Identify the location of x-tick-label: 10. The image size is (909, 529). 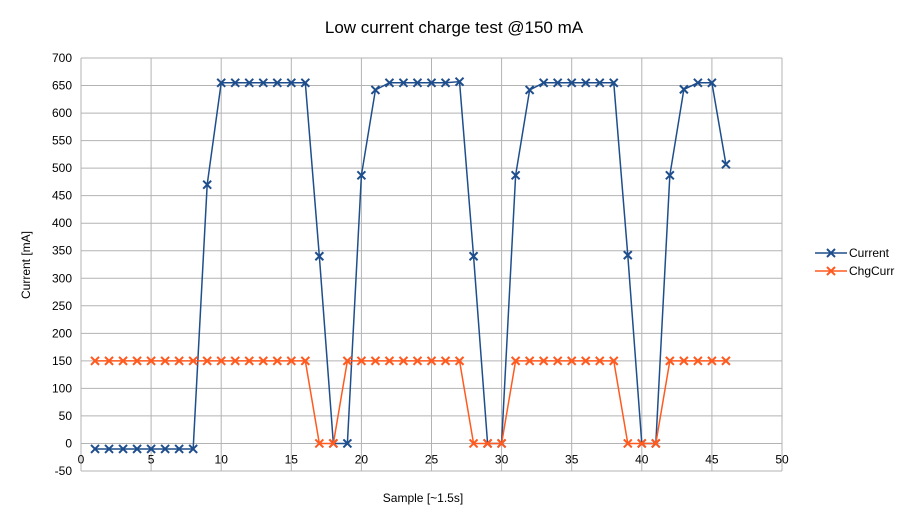
(222, 459).